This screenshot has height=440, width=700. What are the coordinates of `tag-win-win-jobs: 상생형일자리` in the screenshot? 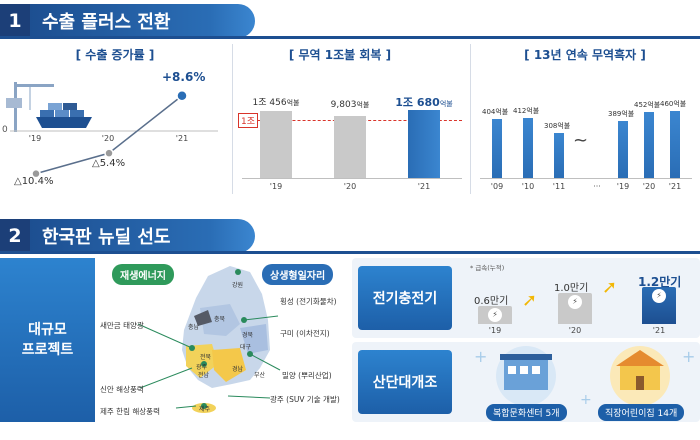 It's located at (298, 274).